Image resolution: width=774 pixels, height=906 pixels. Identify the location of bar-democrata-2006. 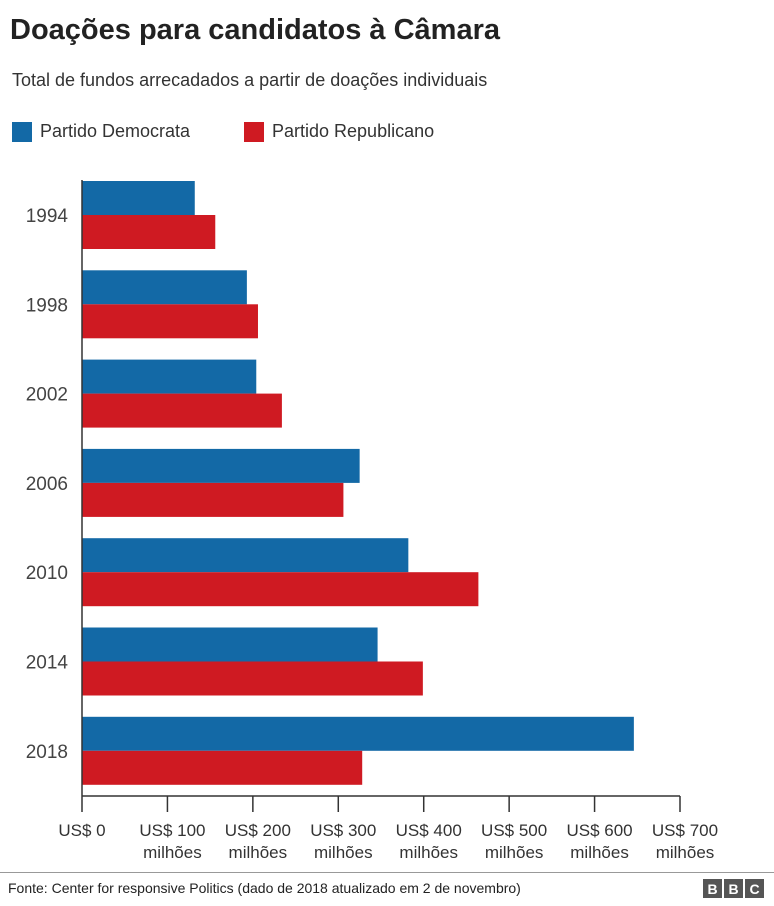
(221, 465).